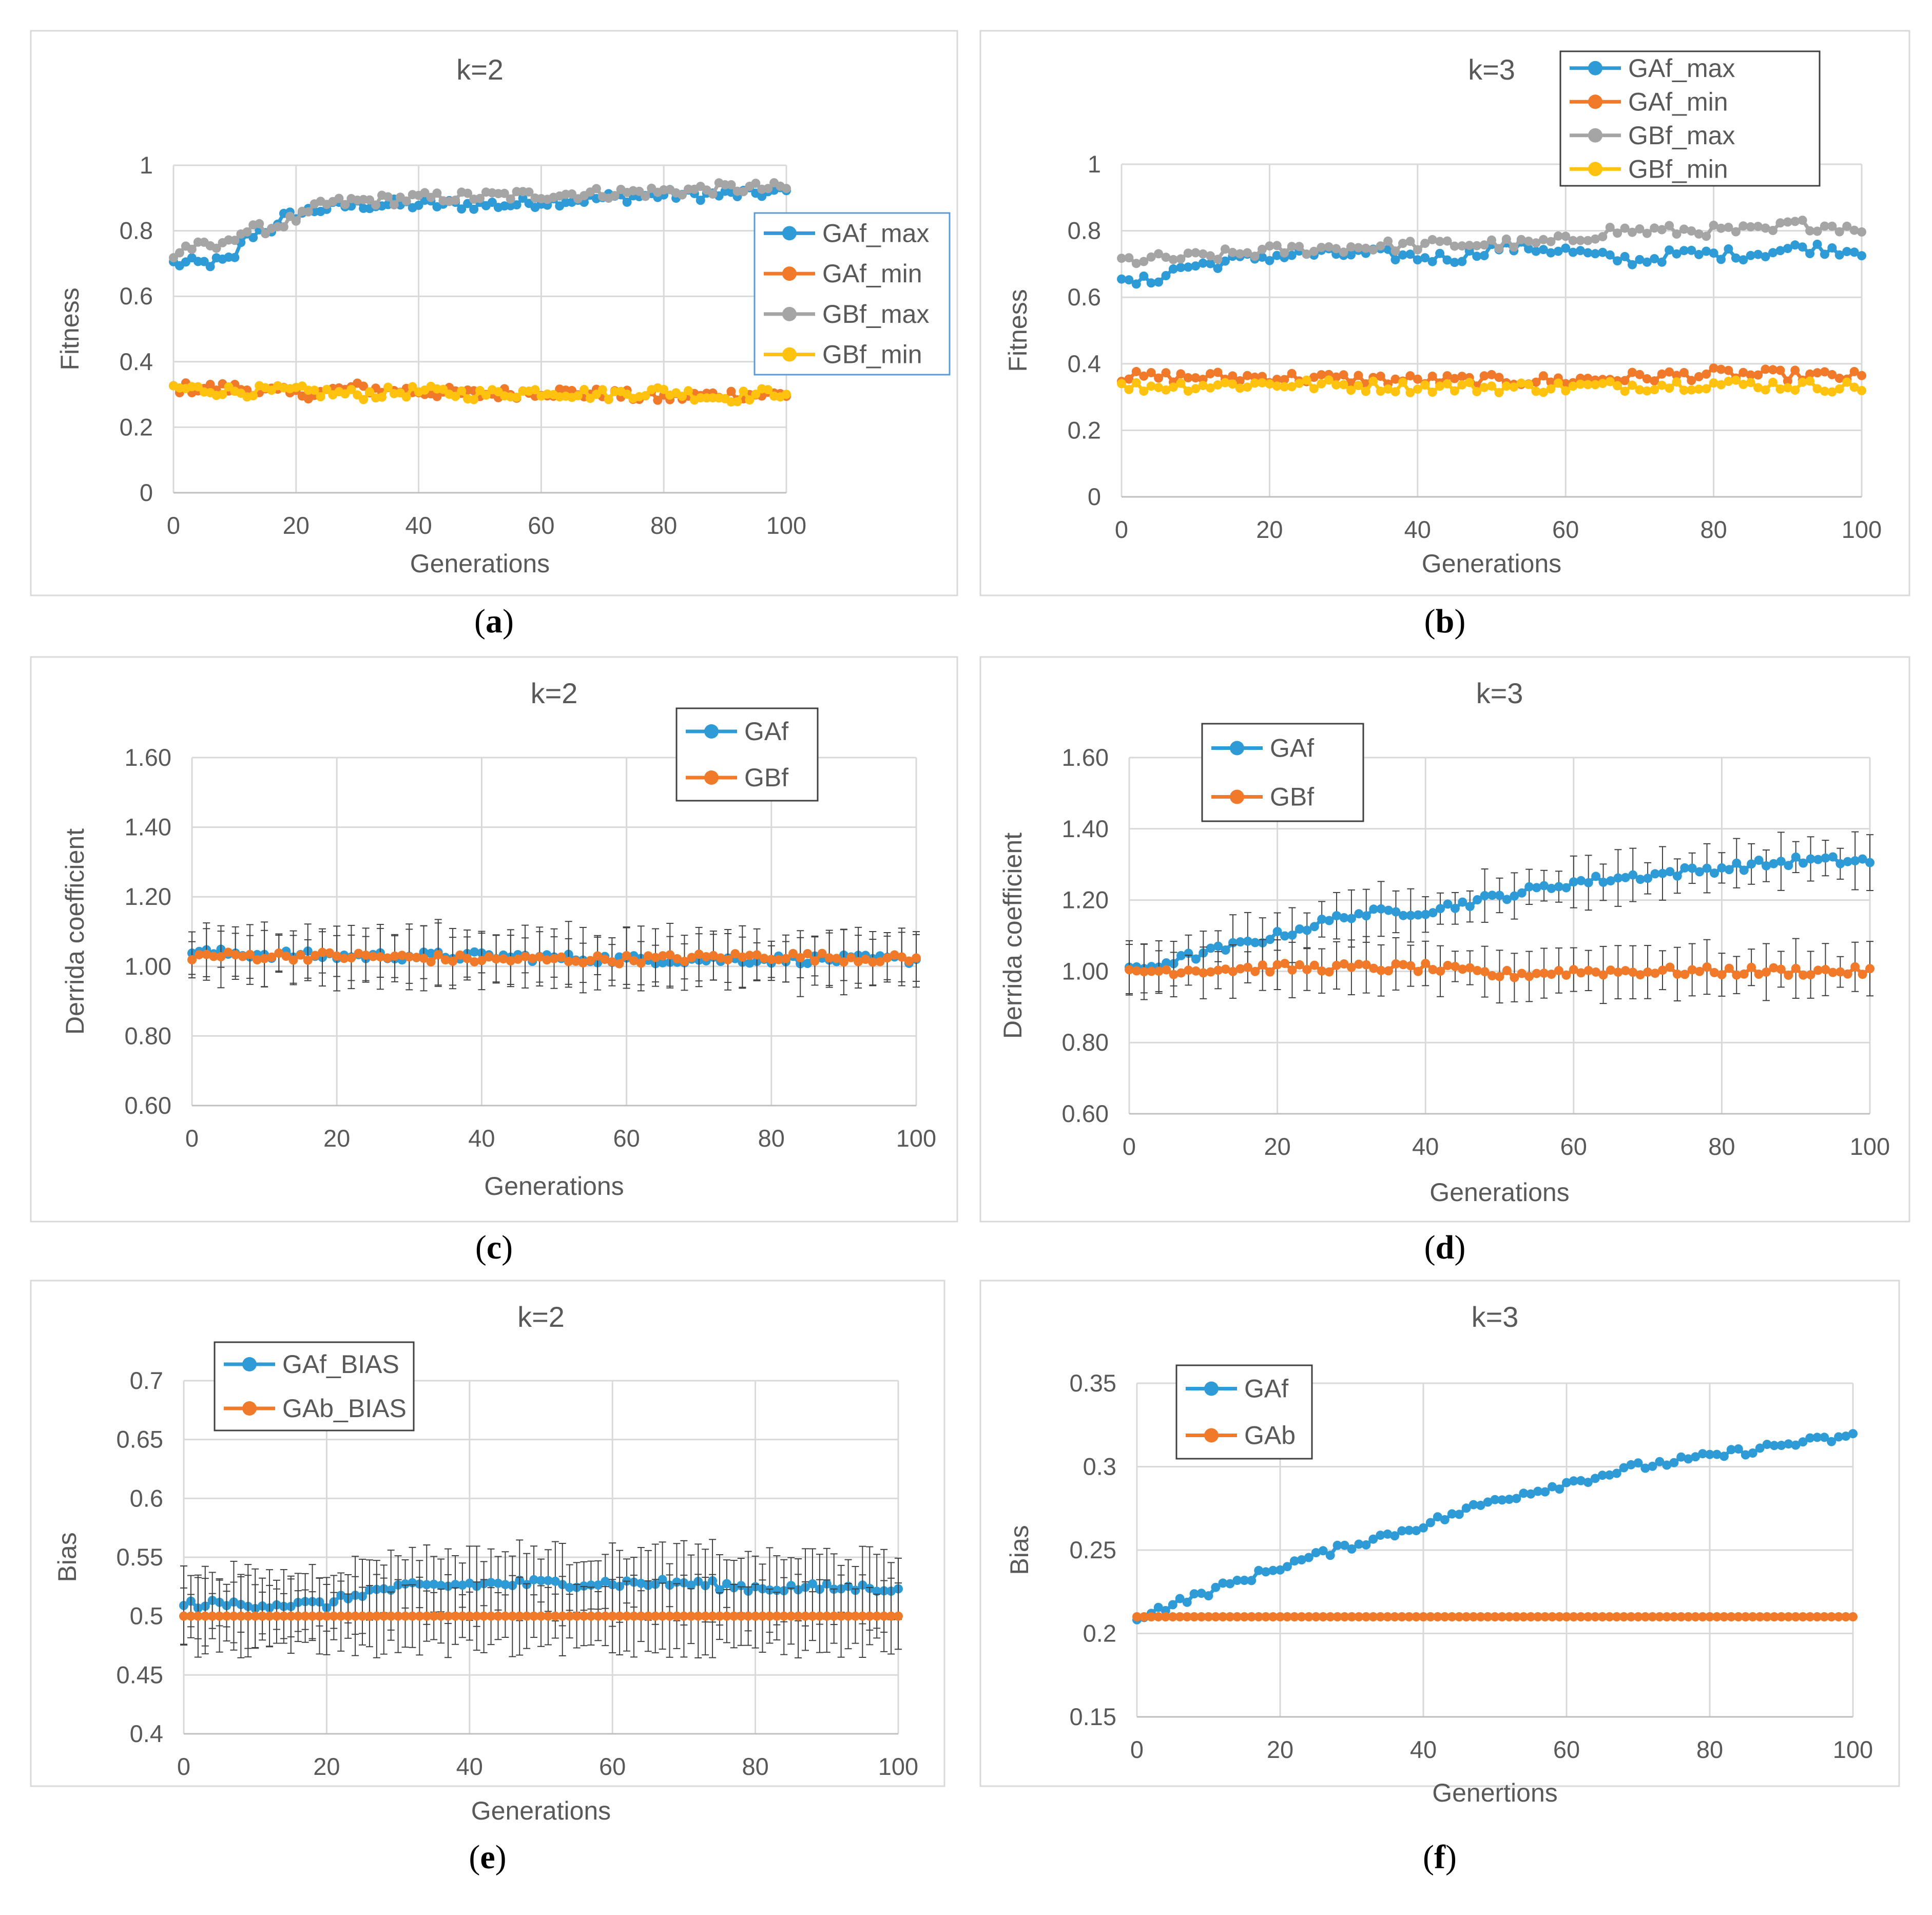 Image resolution: width=1932 pixels, height=1915 pixels. Describe the element at coordinates (148, 757) in the screenshot. I see `y-tick-label: 1.60` at that location.